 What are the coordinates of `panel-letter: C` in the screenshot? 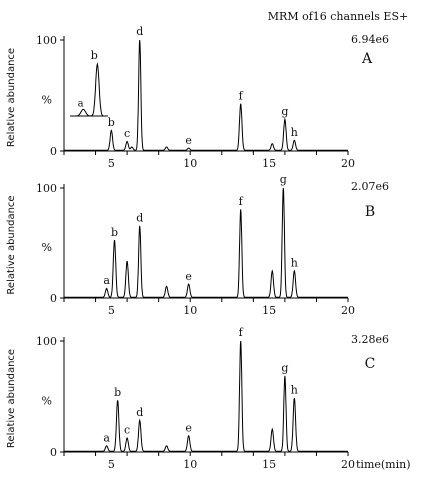 It's located at (370, 364).